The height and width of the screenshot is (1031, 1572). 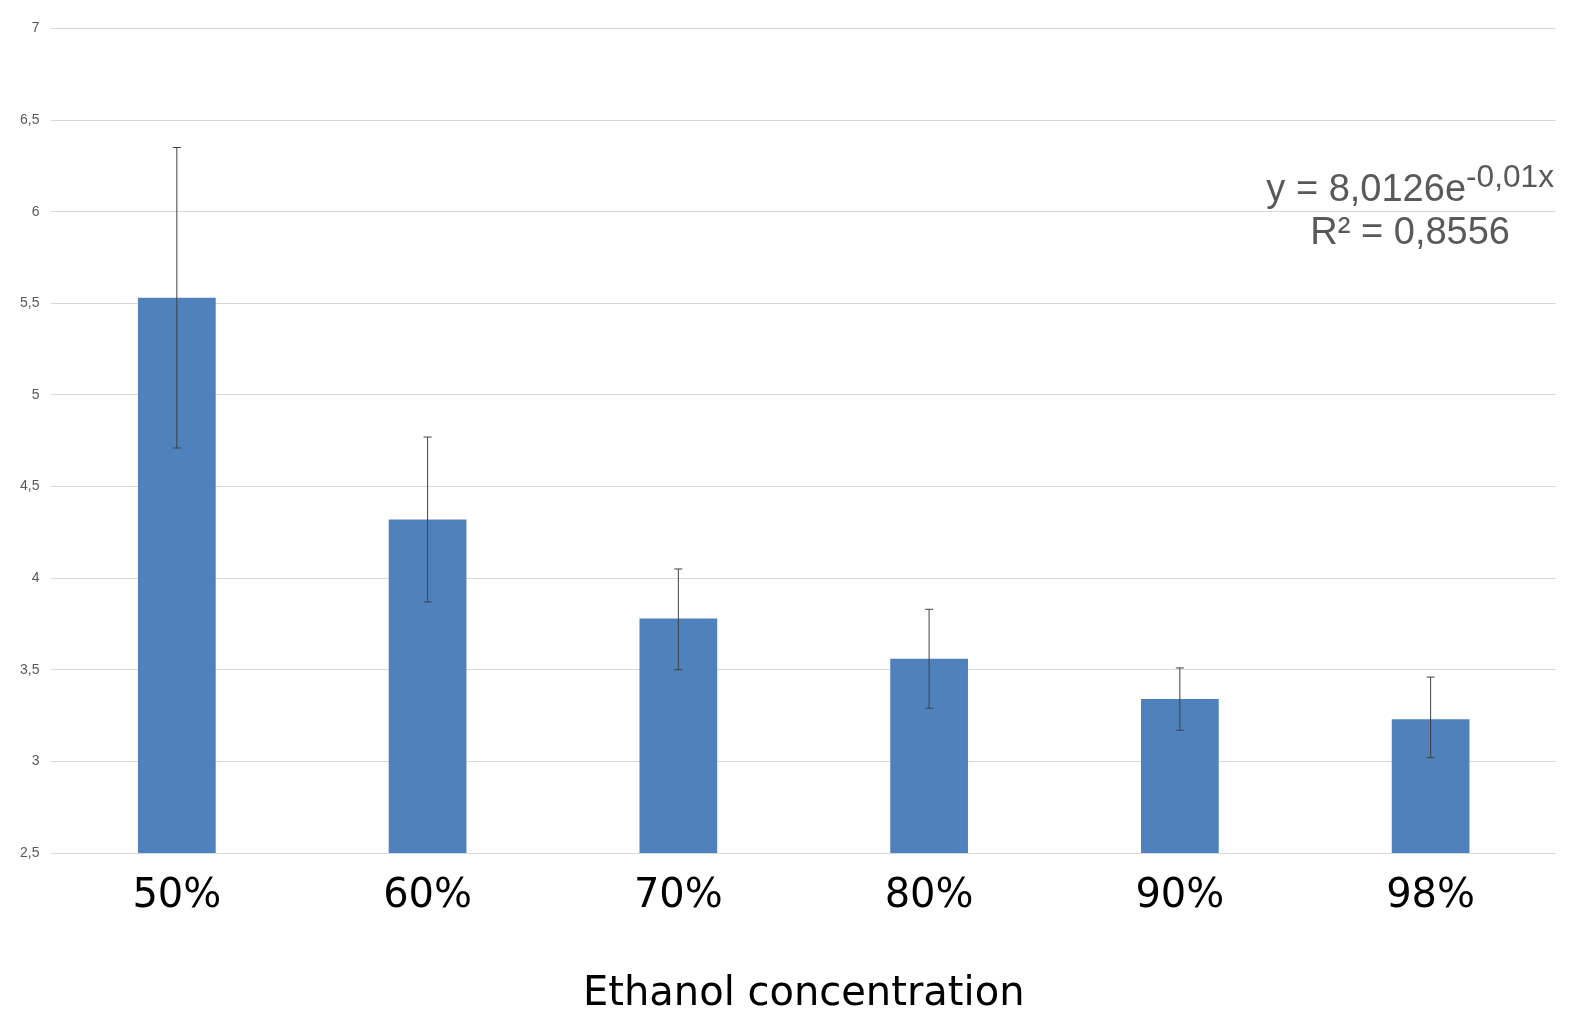 What do you see at coordinates (177, 893) in the screenshot?
I see `x-tick-label: 50%` at bounding box center [177, 893].